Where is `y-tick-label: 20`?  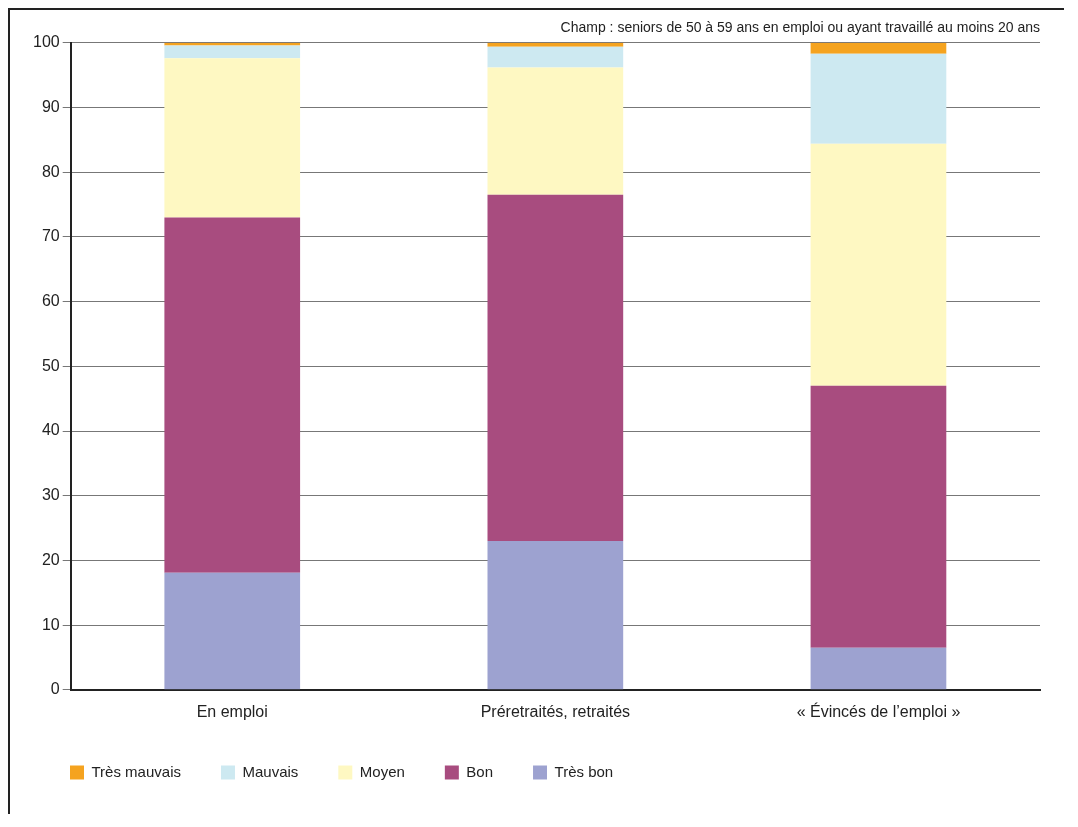
y-tick-label: 20 is located at coordinates (50, 559).